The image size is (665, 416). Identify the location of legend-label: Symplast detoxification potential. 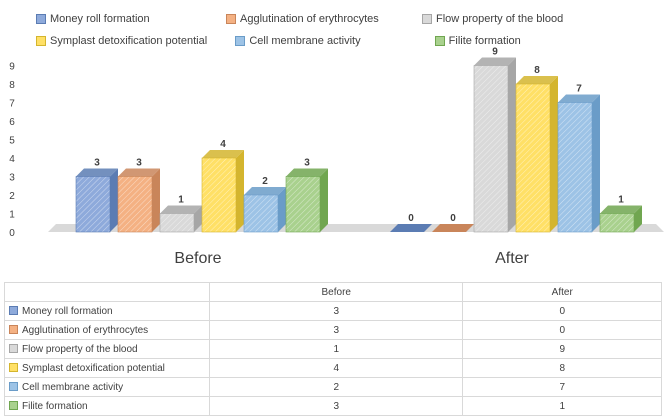
(129, 41).